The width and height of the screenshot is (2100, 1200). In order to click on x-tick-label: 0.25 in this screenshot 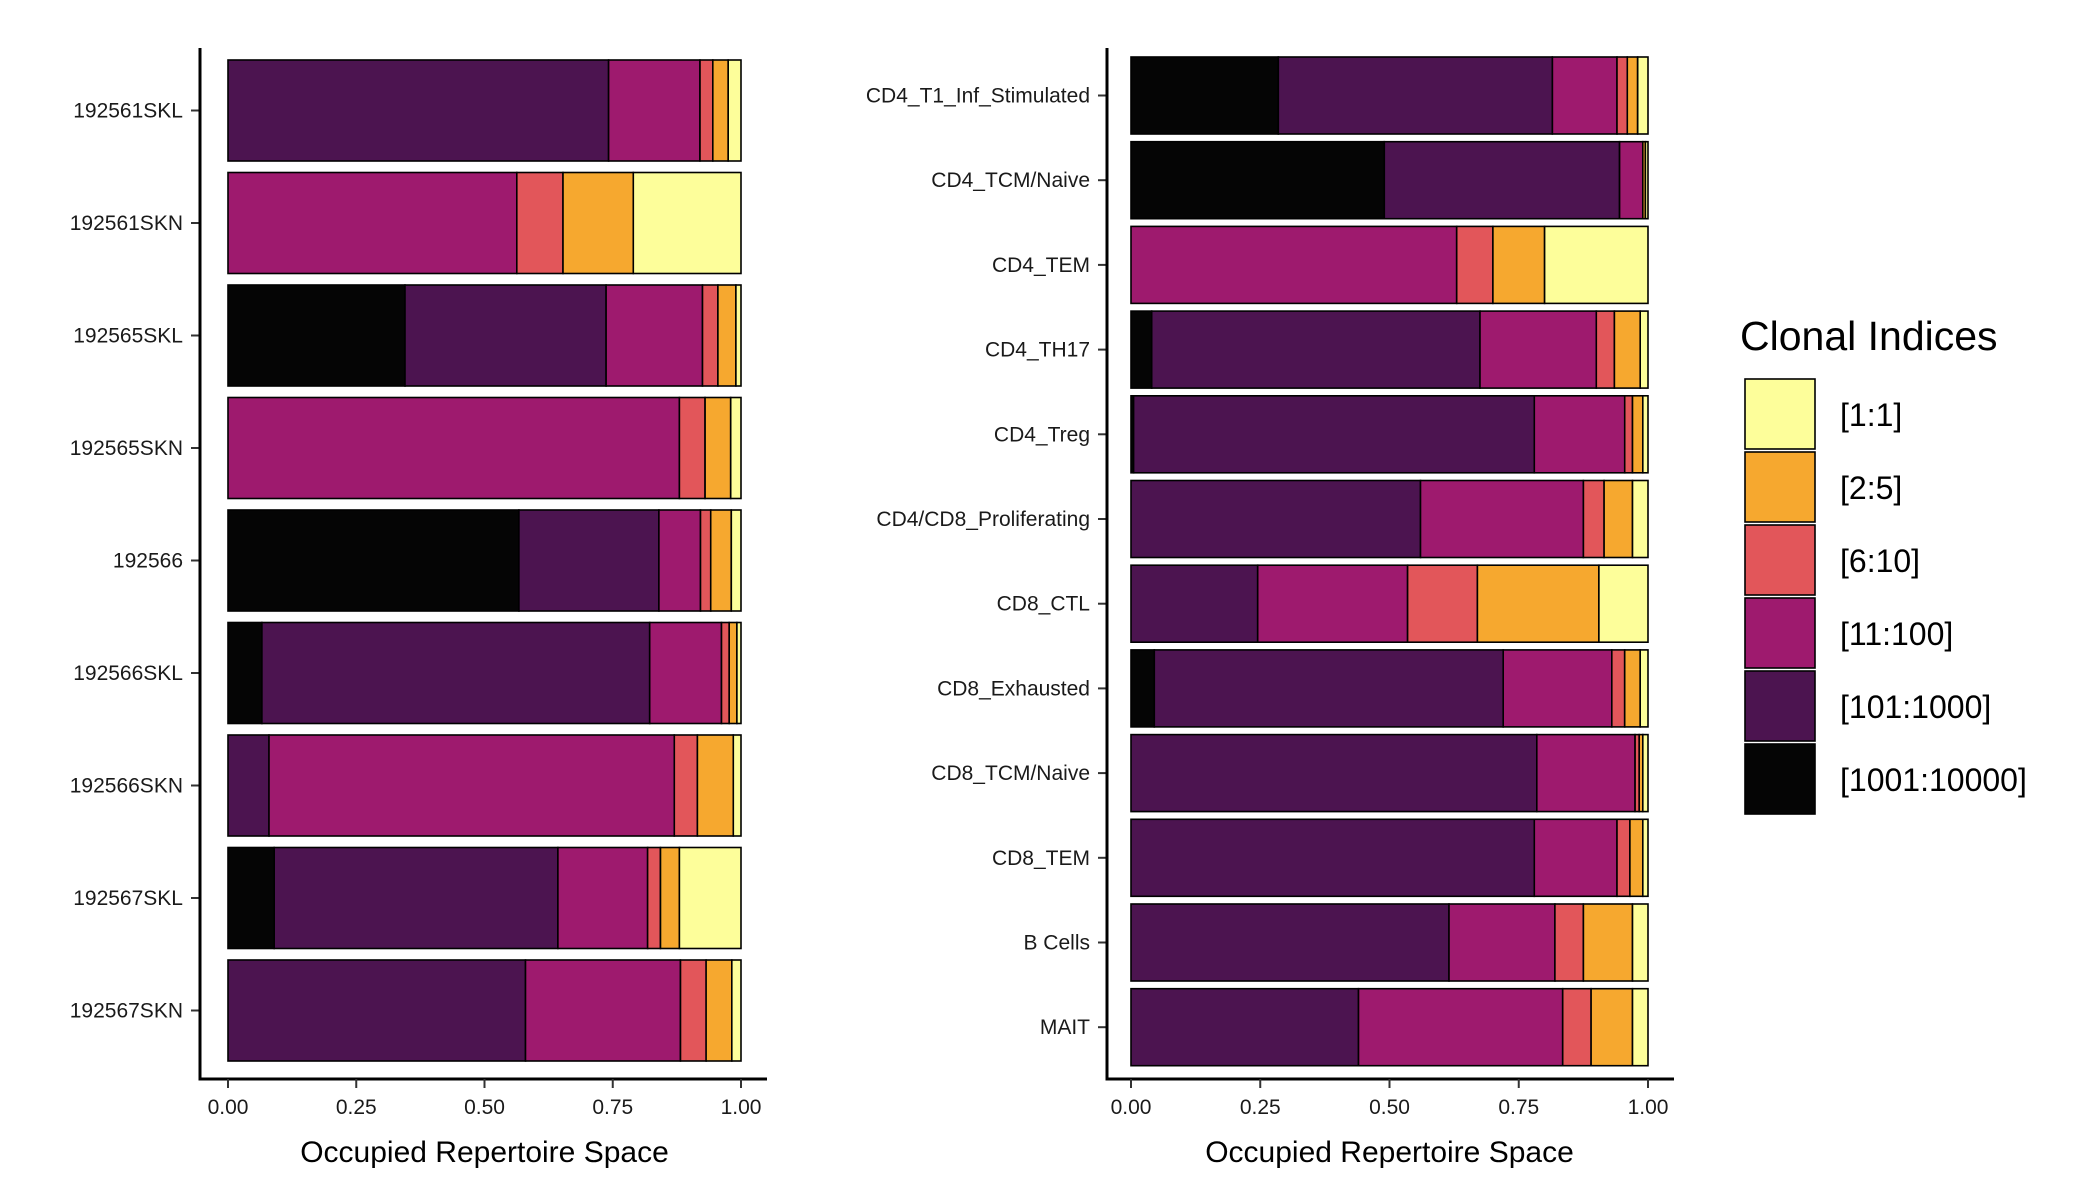, I will do `click(356, 1107)`.